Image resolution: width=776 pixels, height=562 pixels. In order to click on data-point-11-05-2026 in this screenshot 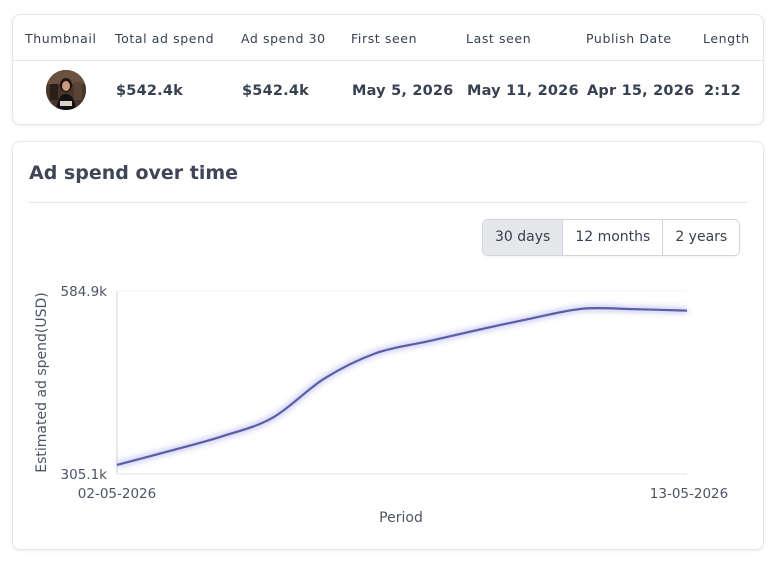, I will do `click(583, 309)`.